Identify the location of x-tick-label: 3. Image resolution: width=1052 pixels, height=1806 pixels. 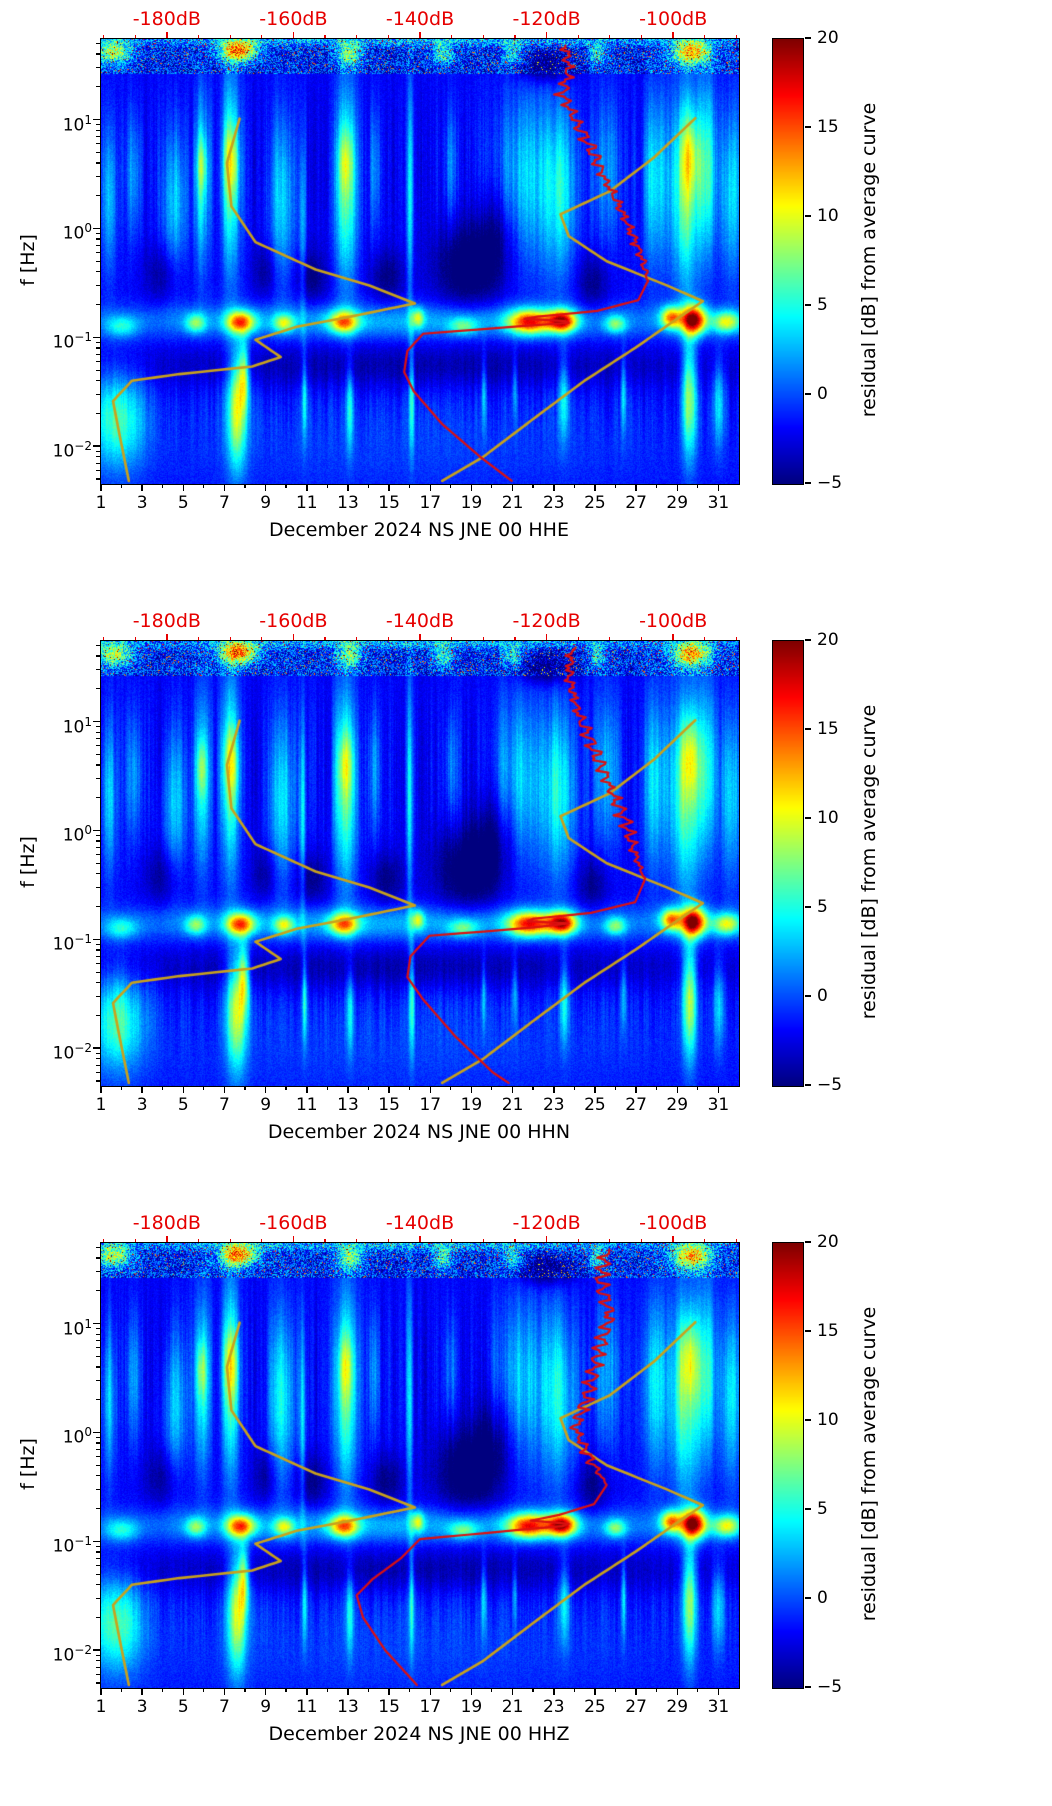
(142, 503).